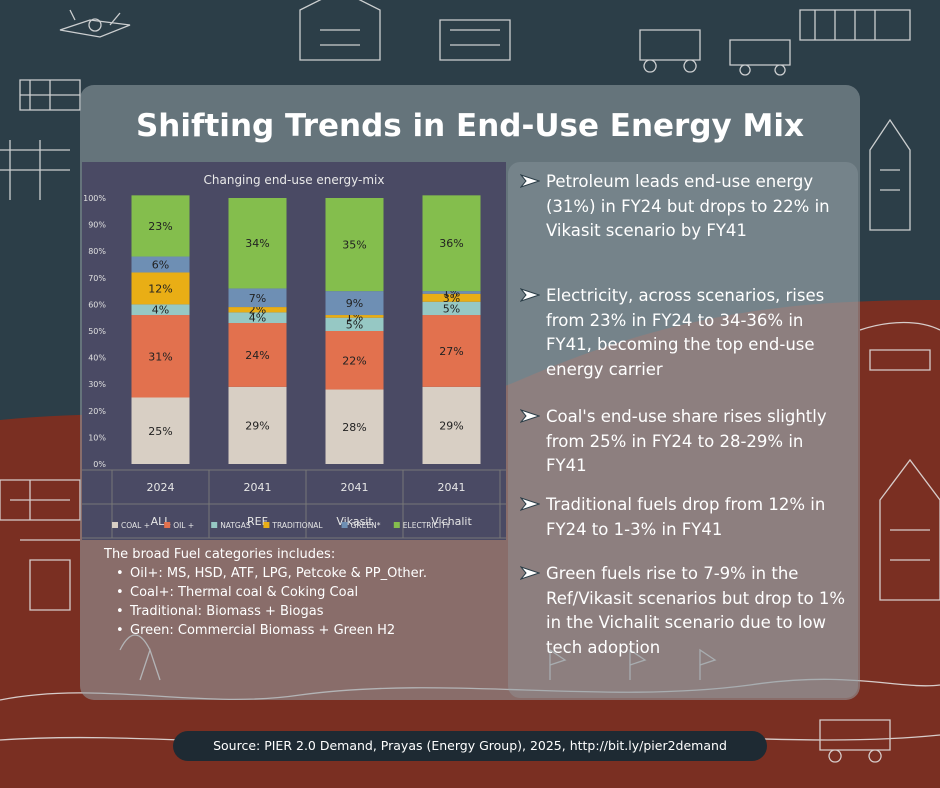  I want to click on data-label: 6%, so click(160, 265).